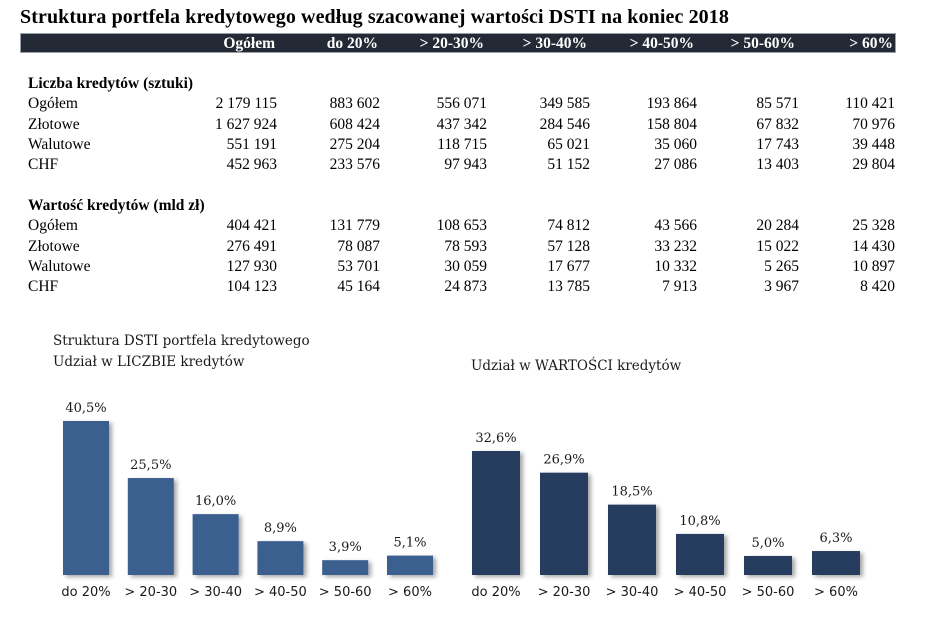  What do you see at coordinates (873, 164) in the screenshot?
I see `table-cell: 29 804` at bounding box center [873, 164].